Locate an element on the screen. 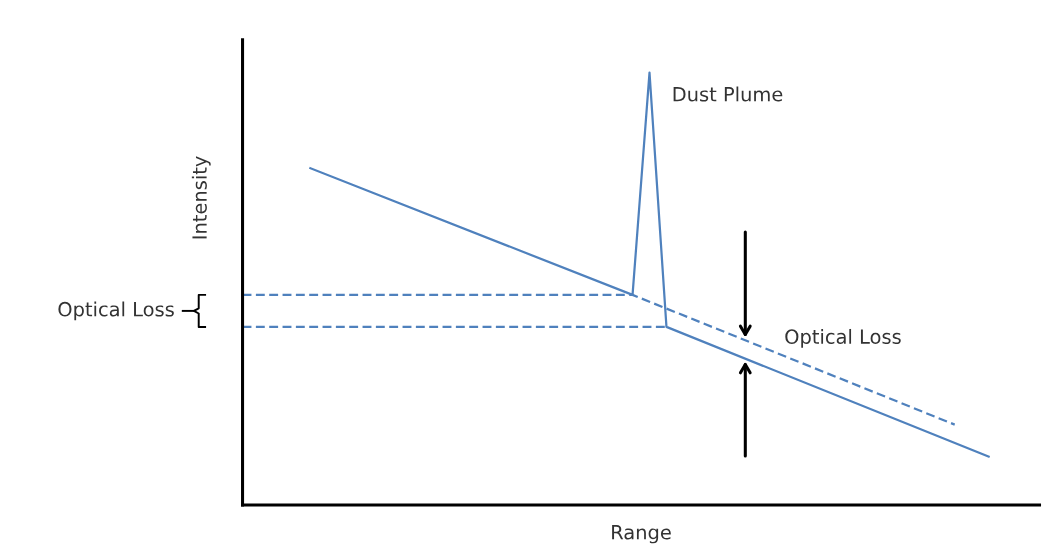 The image size is (1050, 552). annotation: Optical Loss is located at coordinates (843, 338).